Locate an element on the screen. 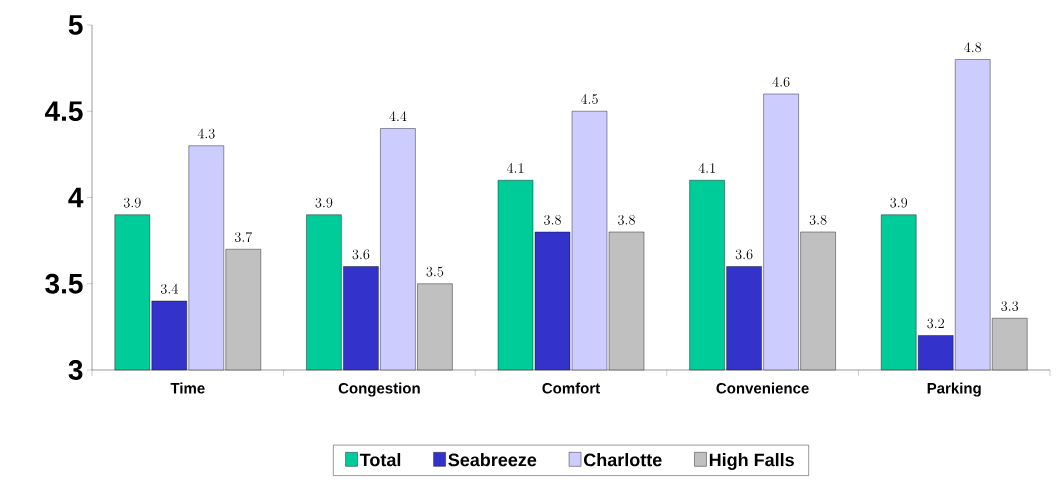 Image resolution: width=1057 pixels, height=498 pixels. data-label: 4.3 is located at coordinates (206, 133).